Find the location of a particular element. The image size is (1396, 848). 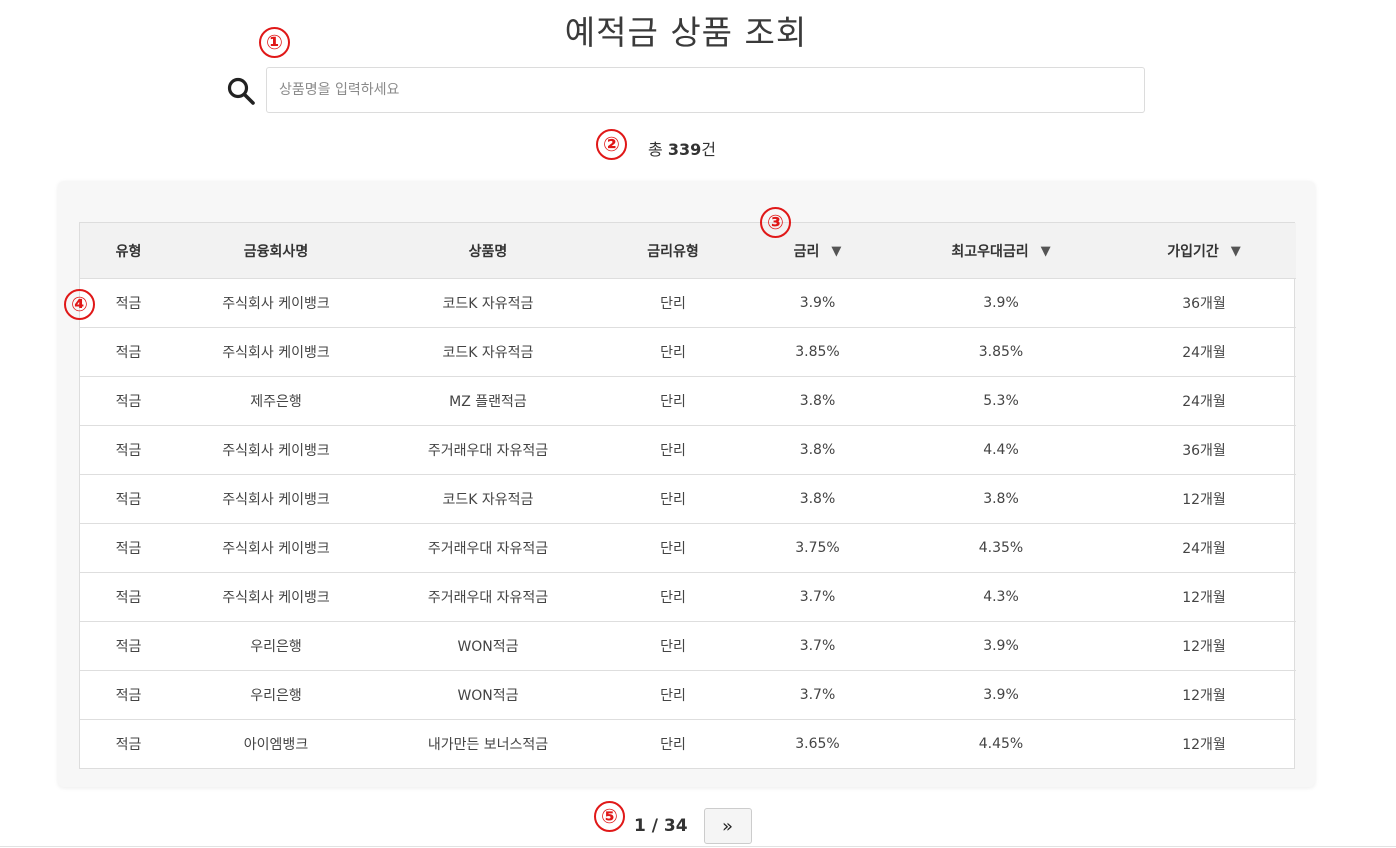

table-cell: 4.4% is located at coordinates (1001, 449).